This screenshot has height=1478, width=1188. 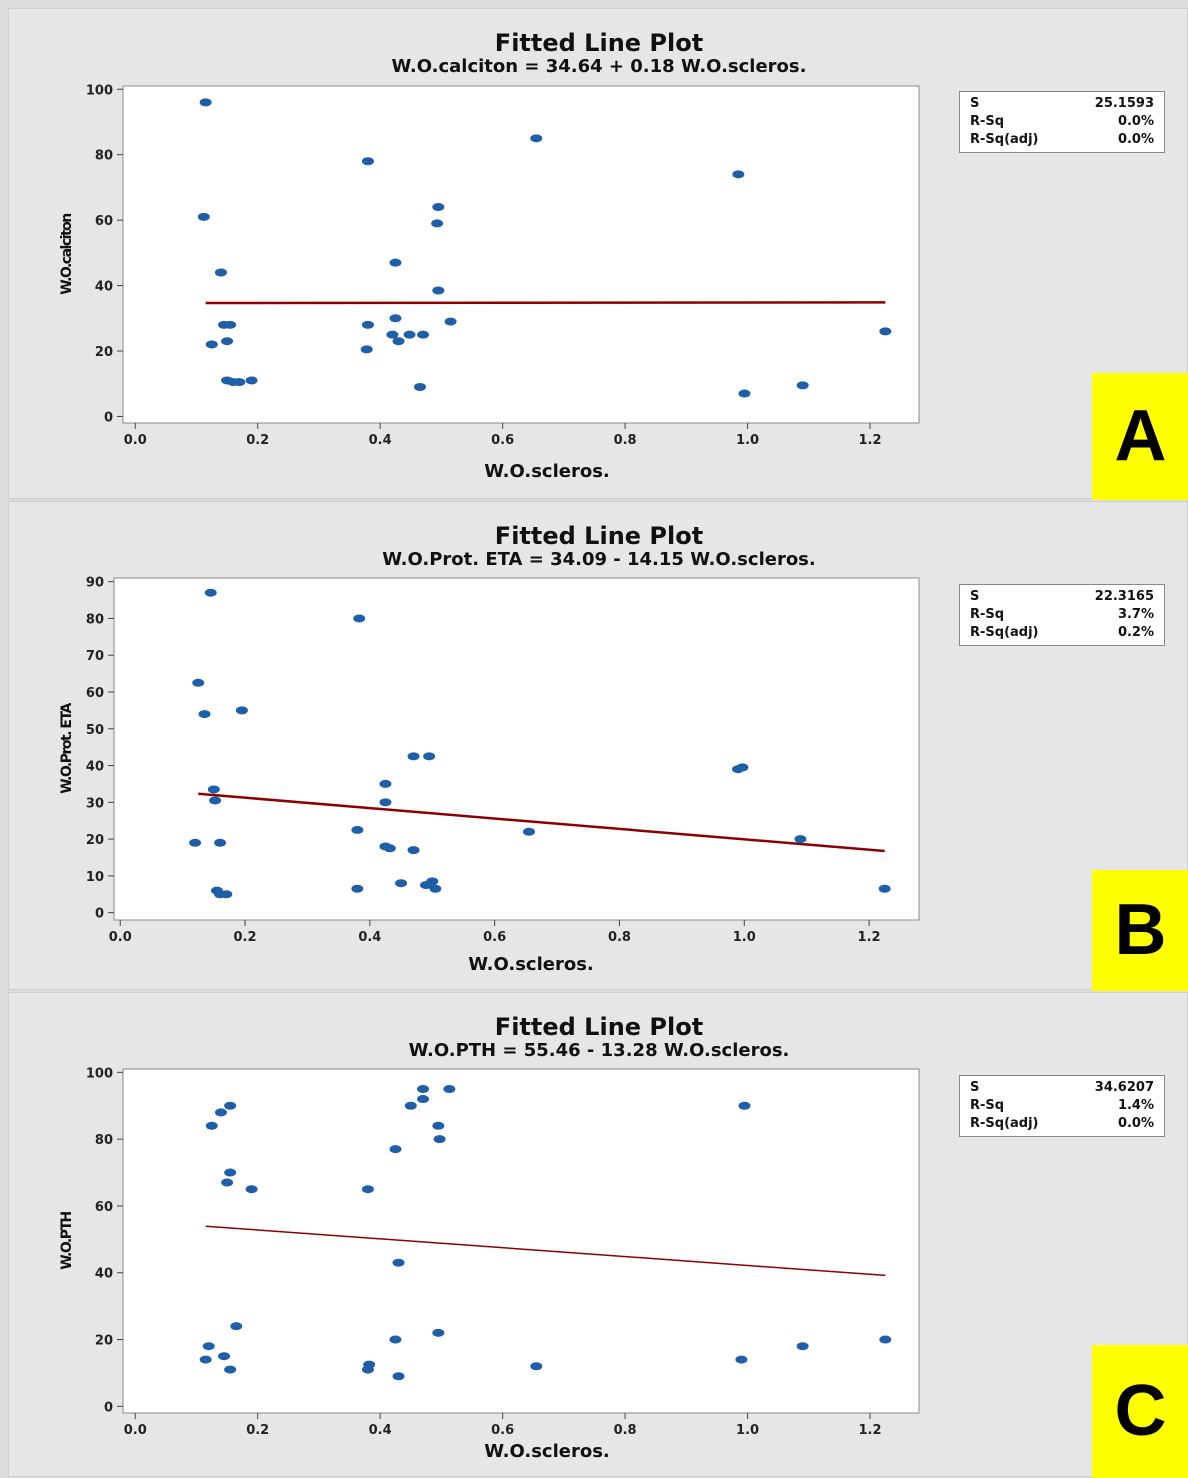 I want to click on chart-subtitle: W.O.PTH = 55.46 - 13.28 W.O.scleros., so click(x=599, y=1050).